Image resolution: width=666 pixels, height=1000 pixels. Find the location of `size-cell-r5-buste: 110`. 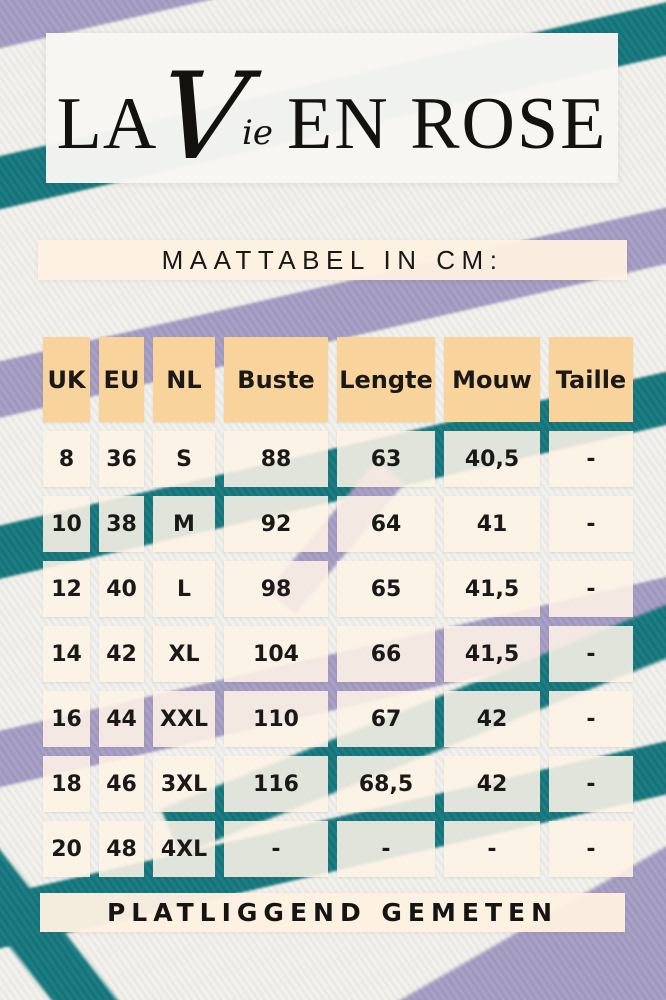

size-cell-r5-buste: 110 is located at coordinates (276, 719).